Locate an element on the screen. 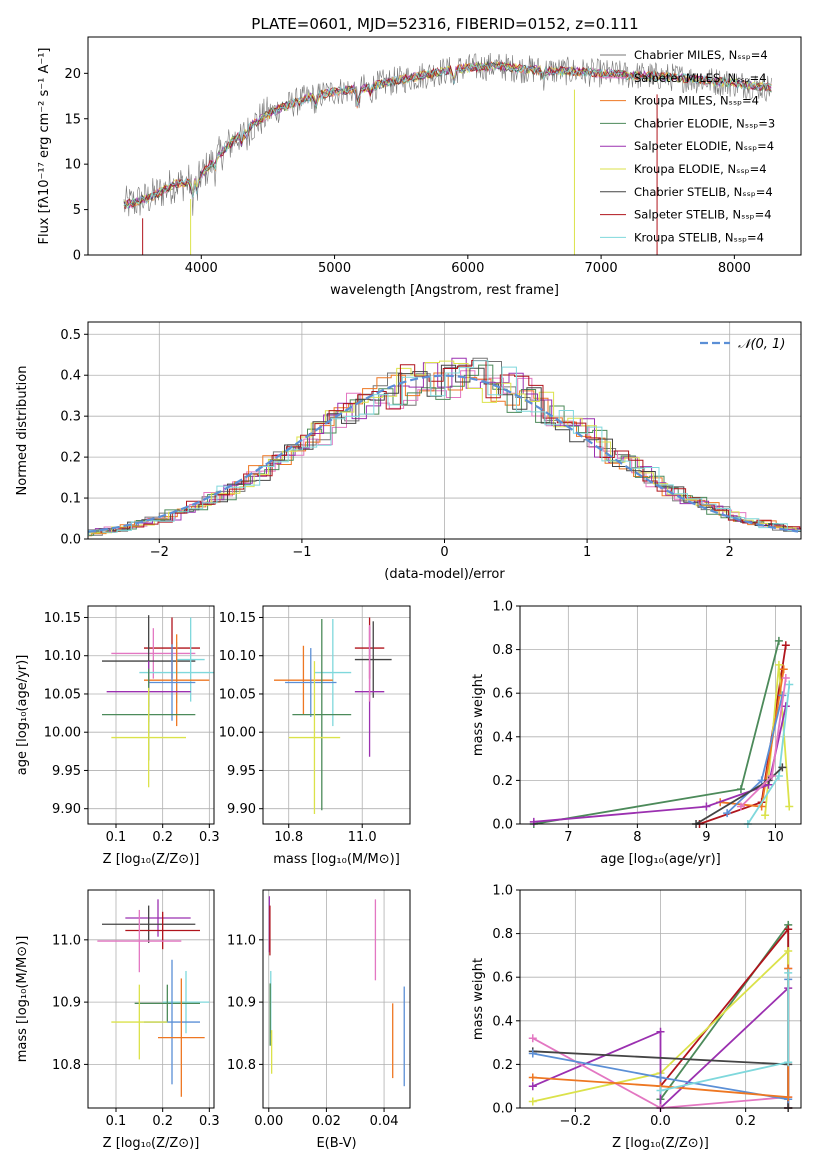 Image resolution: width=819 pixels, height=1170 pixels. mass_vs_ebv-panel: 0.00 0.02 0.04 10.8 10.9 11.0 E(B-V) is located at coordinates (319, 1020).